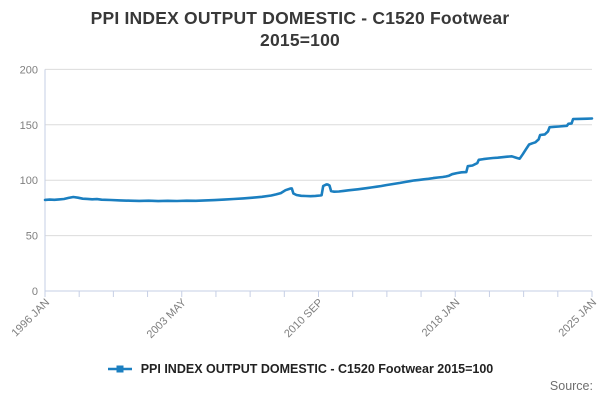 The width and height of the screenshot is (600, 400). Describe the element at coordinates (571, 386) in the screenshot. I see `source-label: Source:` at that location.